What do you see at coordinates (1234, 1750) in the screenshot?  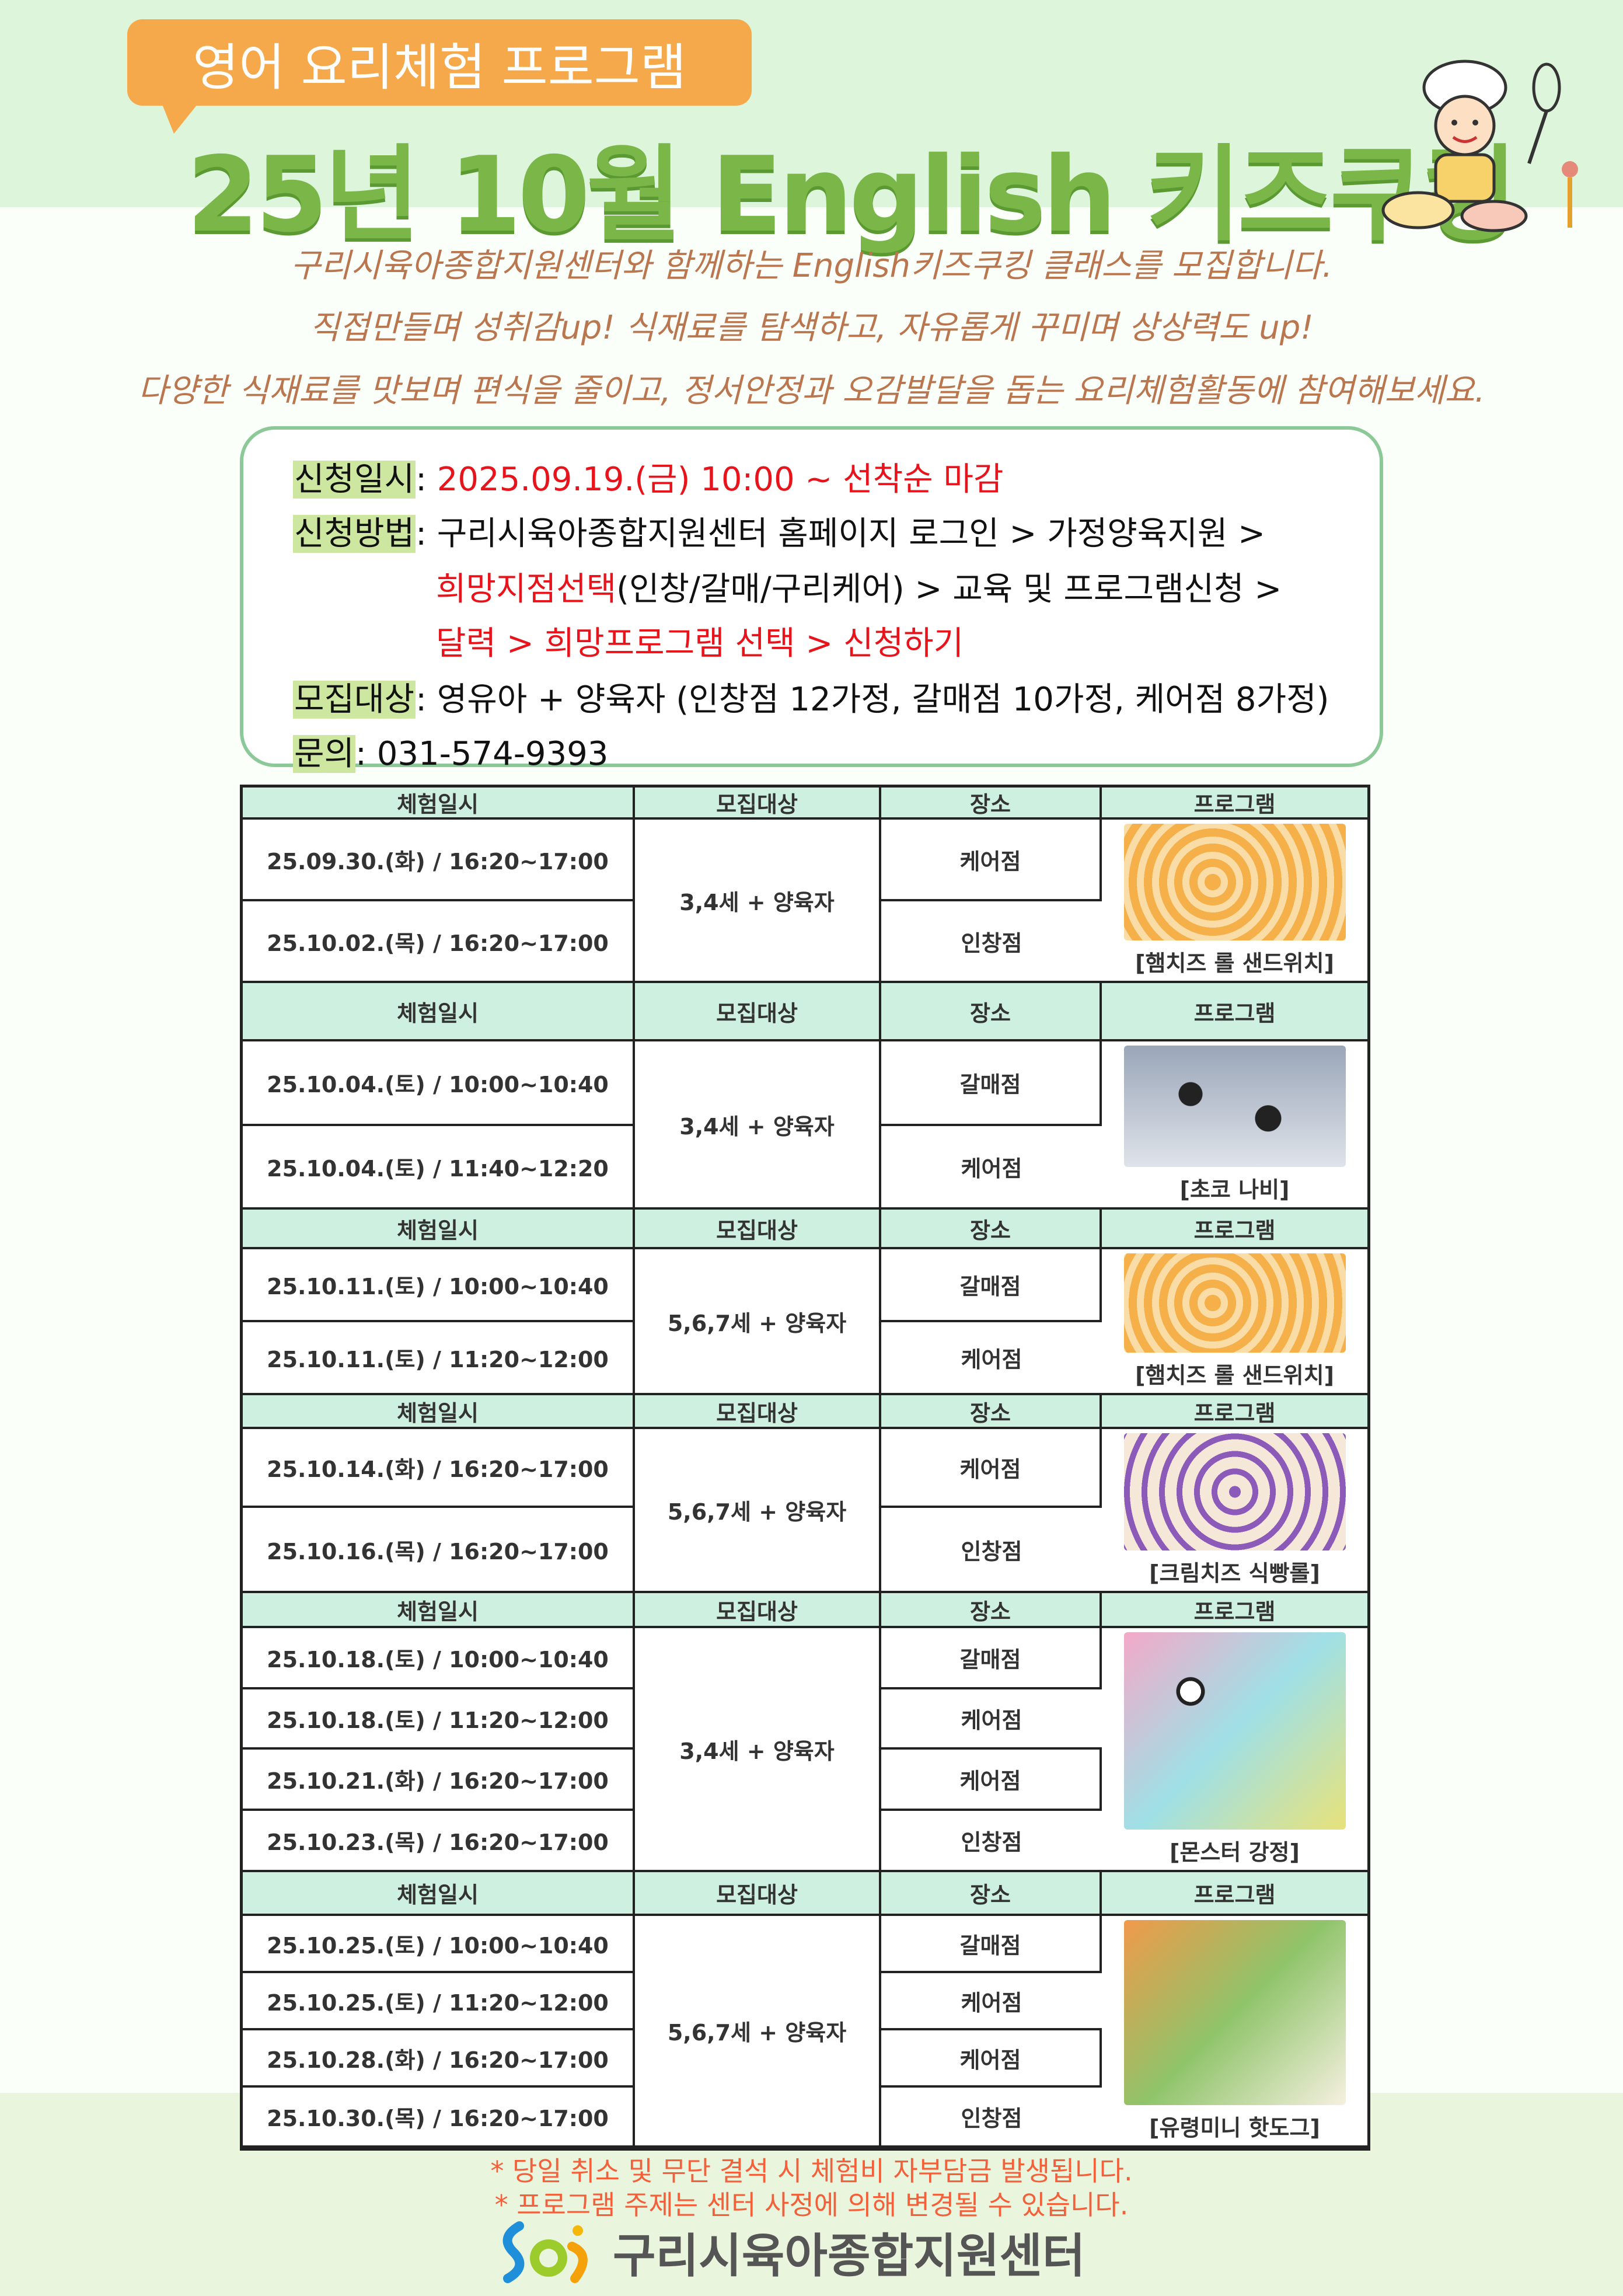 I see `program-cell: [몬스터 강정]` at bounding box center [1234, 1750].